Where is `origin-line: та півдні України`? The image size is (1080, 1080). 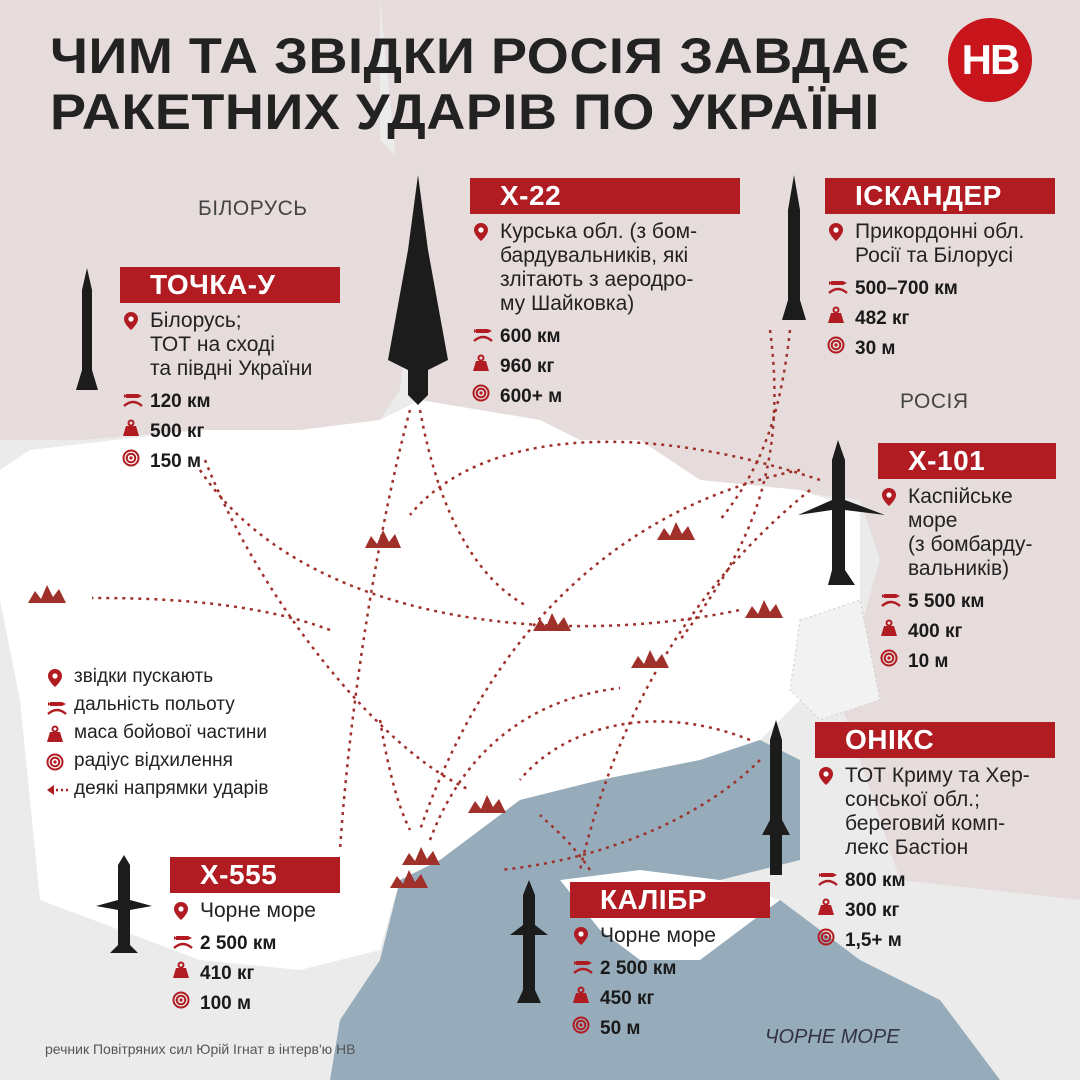
origin-line: та півдні України is located at coordinates (231, 368).